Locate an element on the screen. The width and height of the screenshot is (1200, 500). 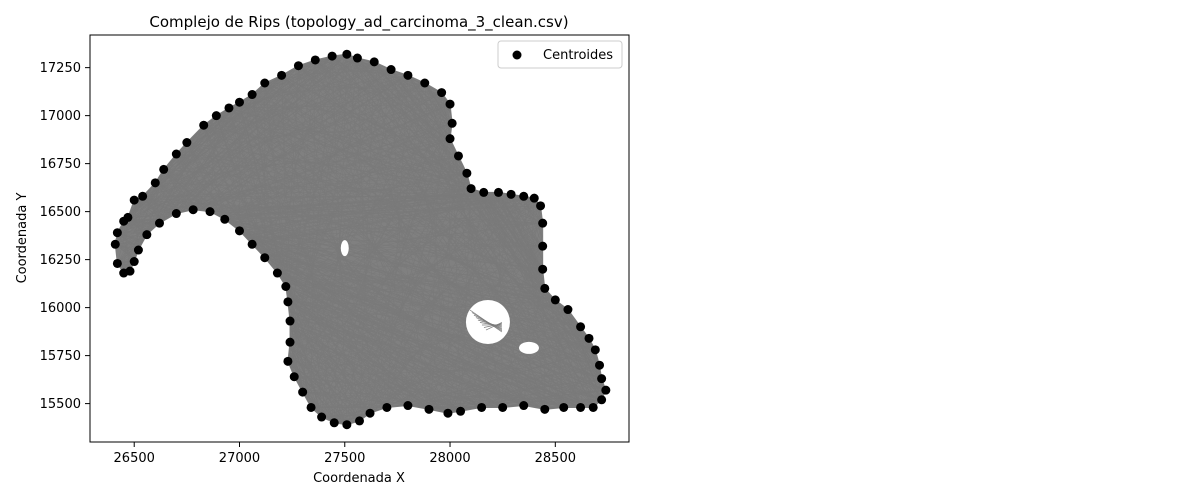
y-tick-label: 15500 is located at coordinates (60, 404).